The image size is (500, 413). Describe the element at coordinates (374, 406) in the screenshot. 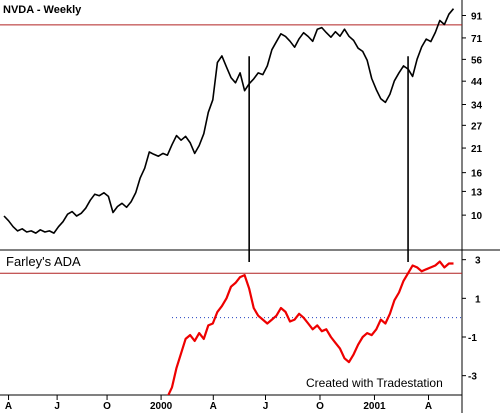

I see `date-tick-label: 2001` at that location.